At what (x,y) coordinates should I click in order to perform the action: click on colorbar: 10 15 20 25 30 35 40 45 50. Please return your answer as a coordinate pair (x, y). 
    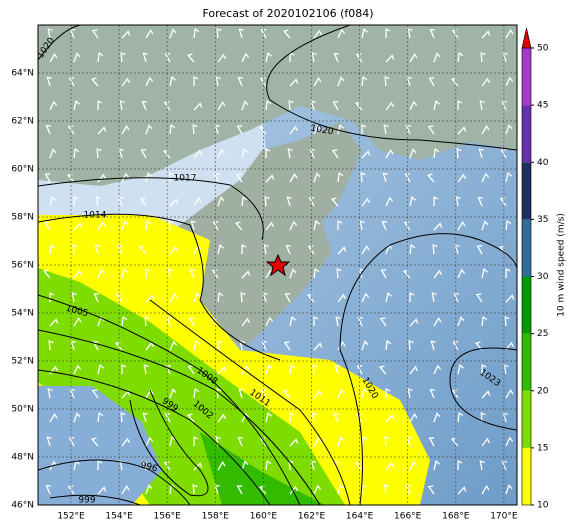
    Looking at the image, I should click on (535, 269).